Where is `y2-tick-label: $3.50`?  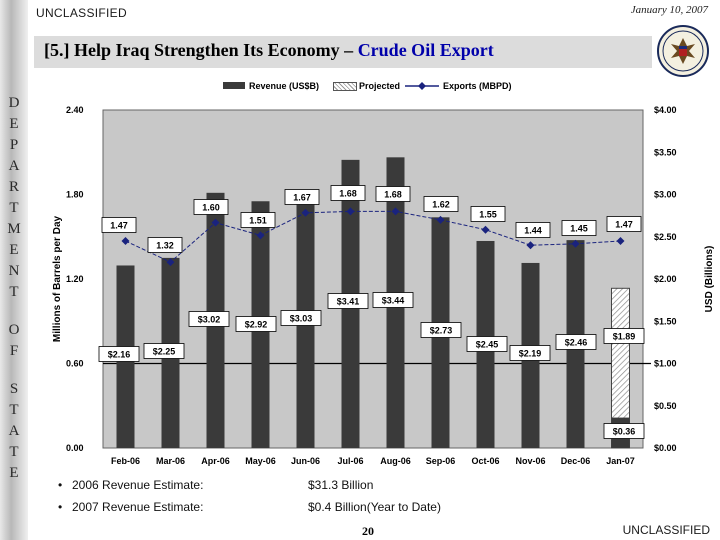 y2-tick-label: $3.50 is located at coordinates (665, 152).